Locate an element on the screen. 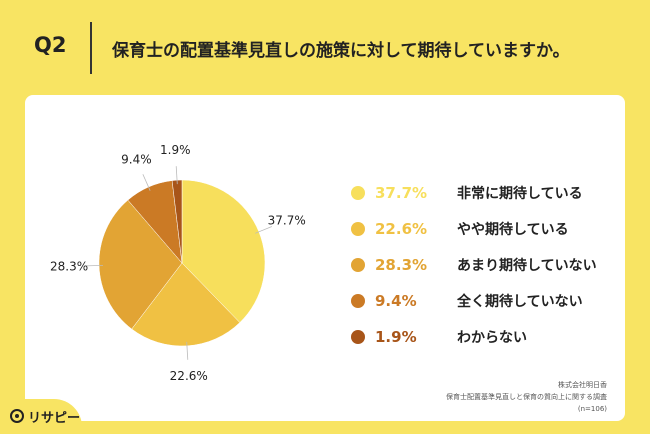 This screenshot has width=650, height=434. legend-label: 全く期待していない is located at coordinates (520, 302).